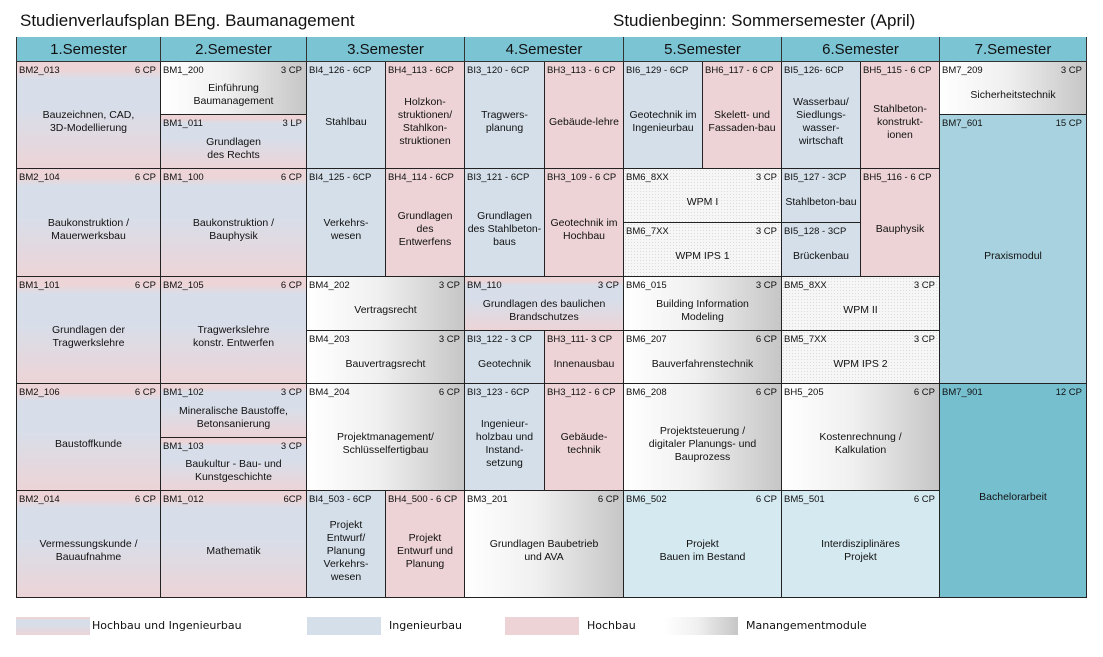 This screenshot has width=1103, height=657. What do you see at coordinates (39, 177) in the screenshot?
I see `module-code: BM2_104` at bounding box center [39, 177].